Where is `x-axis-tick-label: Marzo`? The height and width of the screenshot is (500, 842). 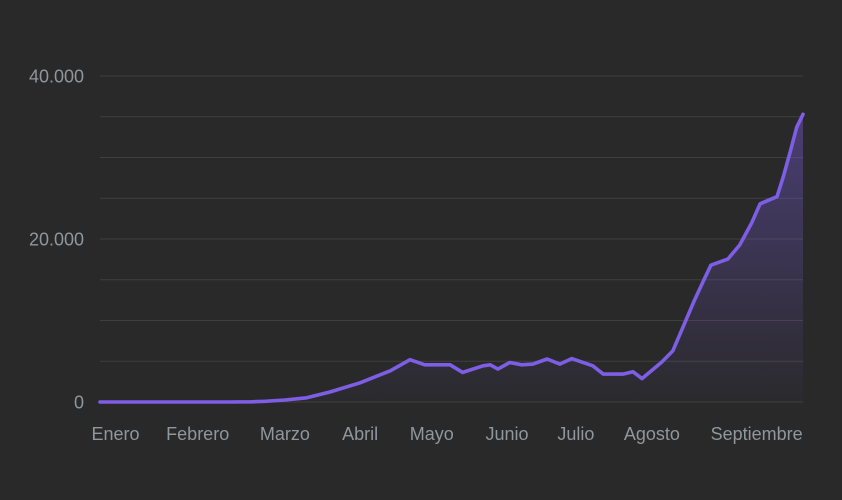 x-axis-tick-label: Marzo is located at coordinates (285, 434).